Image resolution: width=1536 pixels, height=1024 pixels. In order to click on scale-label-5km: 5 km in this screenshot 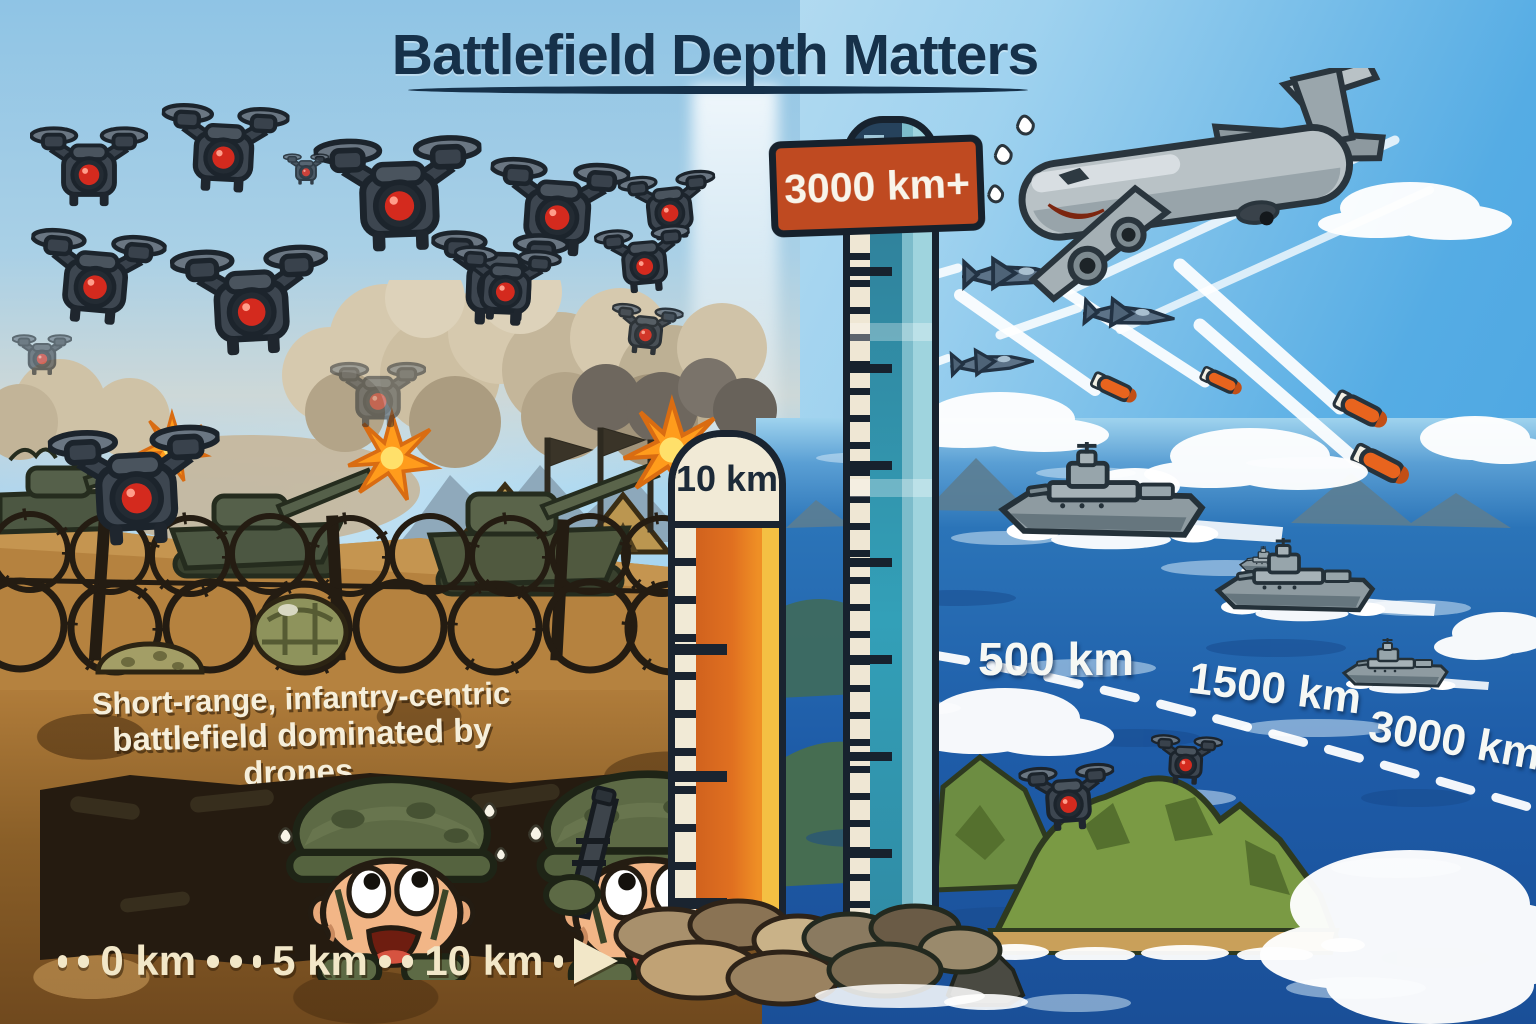, I will do `click(320, 960)`.